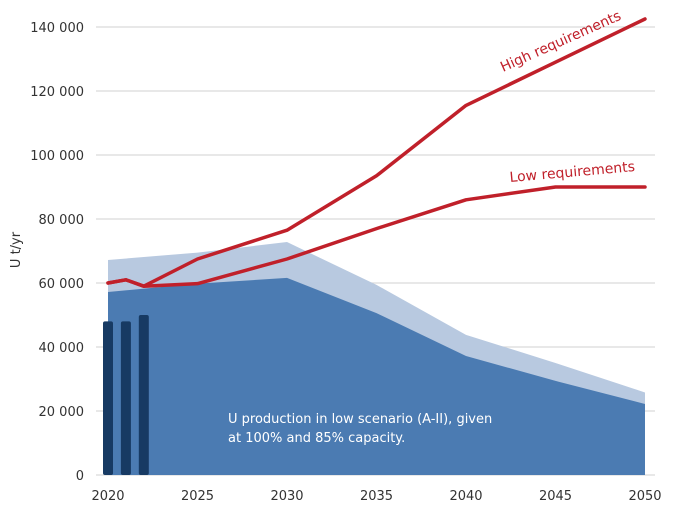 The width and height of the screenshot is (679, 514). What do you see at coordinates (561, 42) in the screenshot?
I see `series-label-high: High requirements` at bounding box center [561, 42].